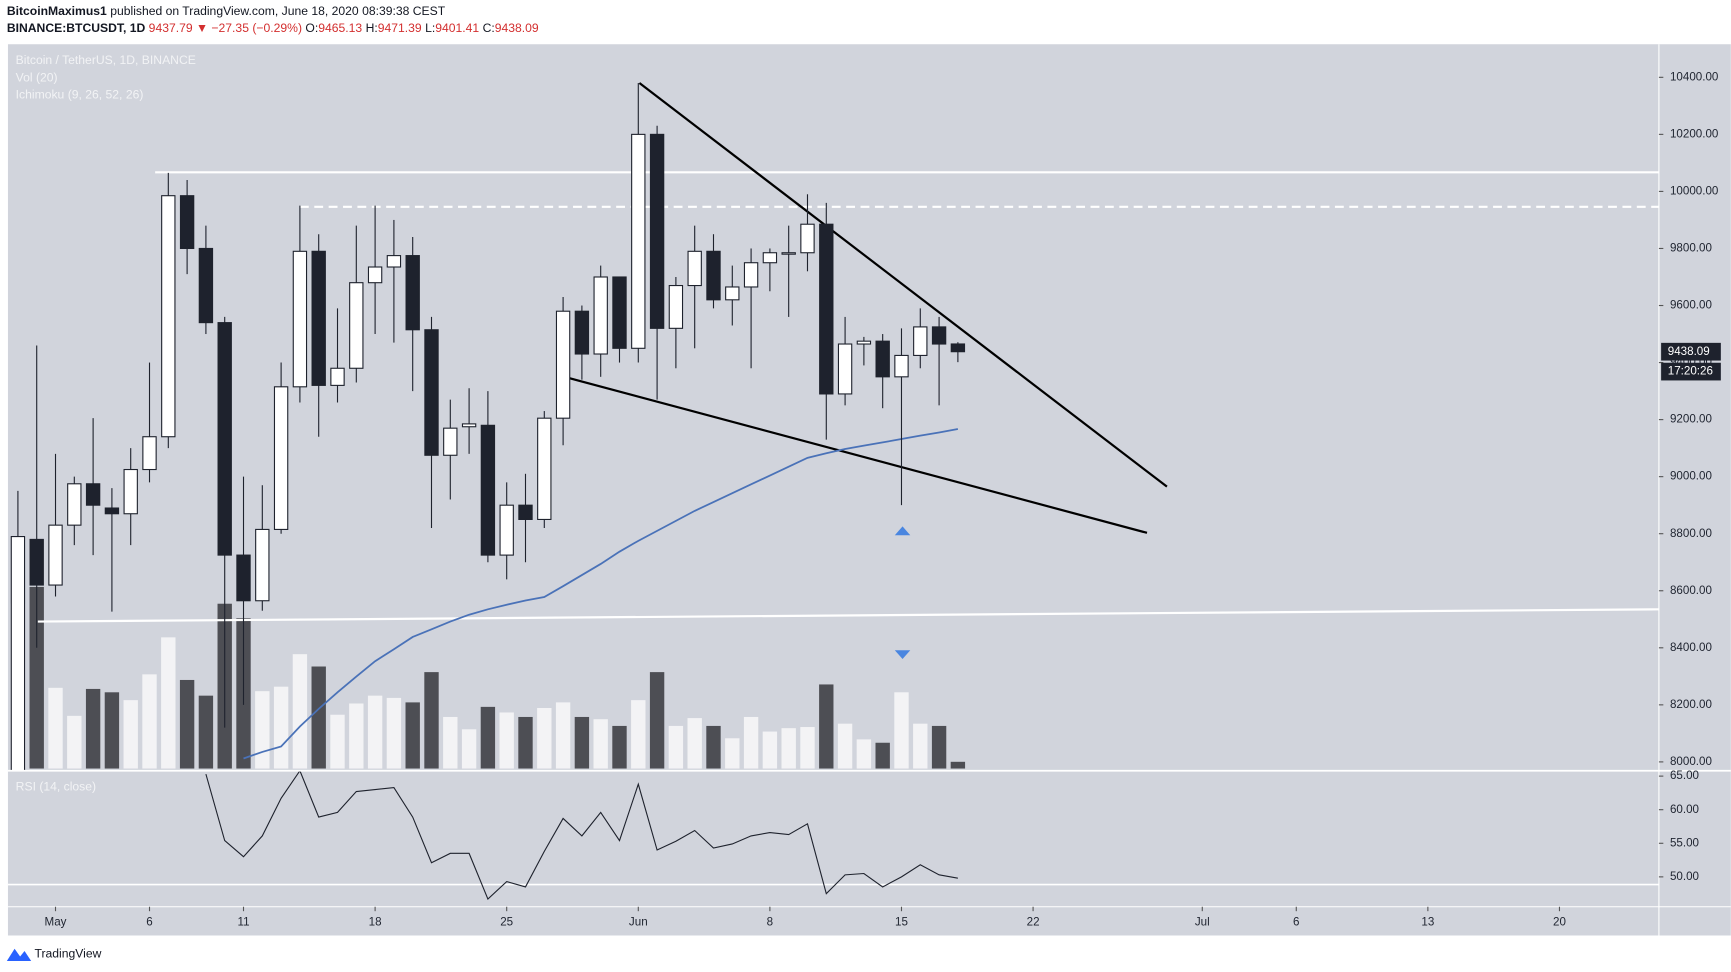  What do you see at coordinates (67, 954) in the screenshot?
I see `brand: TradingView` at bounding box center [67, 954].